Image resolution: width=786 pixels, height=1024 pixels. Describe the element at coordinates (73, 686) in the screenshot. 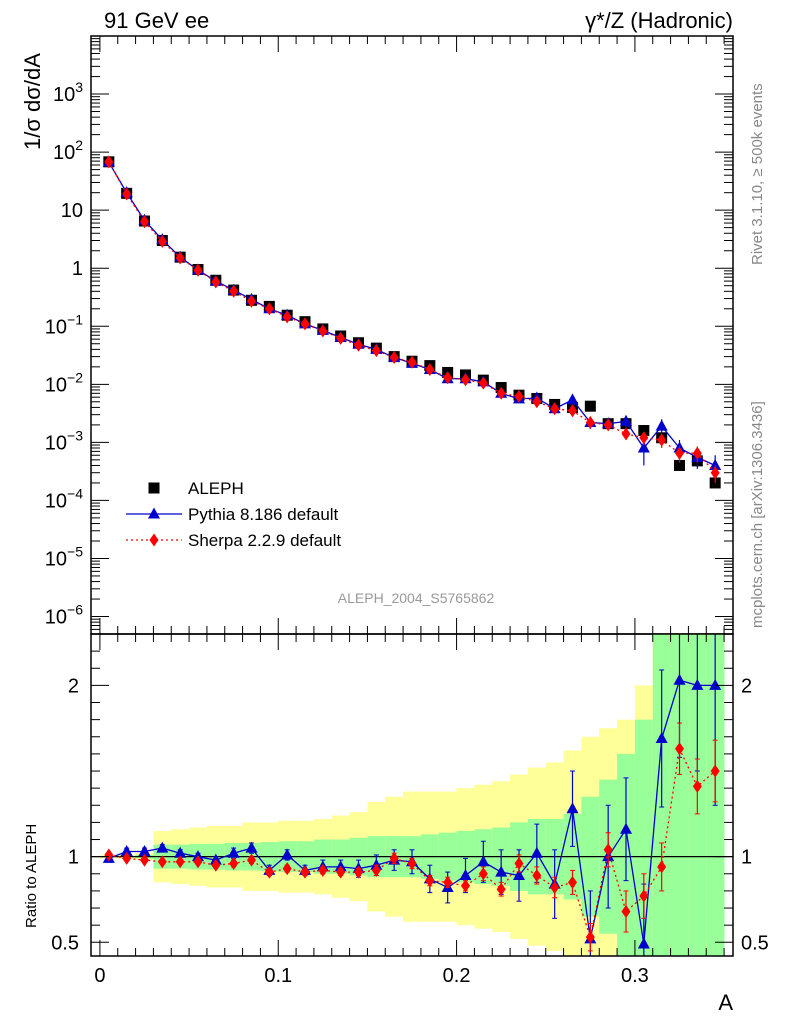

I see `y-tick-label: 2` at that location.